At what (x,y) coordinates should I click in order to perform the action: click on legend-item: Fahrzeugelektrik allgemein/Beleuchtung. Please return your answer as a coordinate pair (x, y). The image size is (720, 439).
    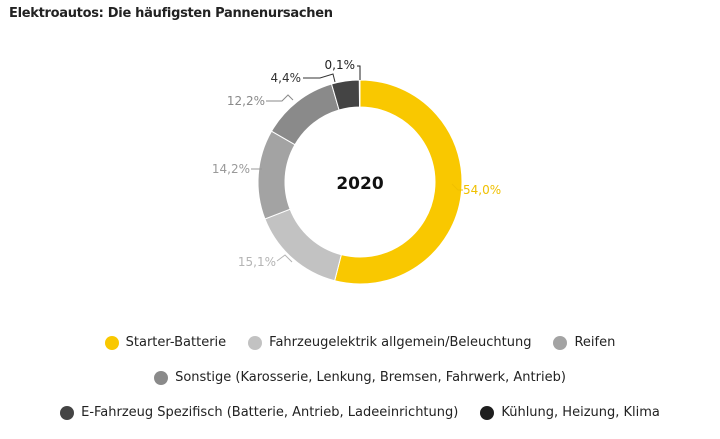
    Looking at the image, I should click on (389, 342).